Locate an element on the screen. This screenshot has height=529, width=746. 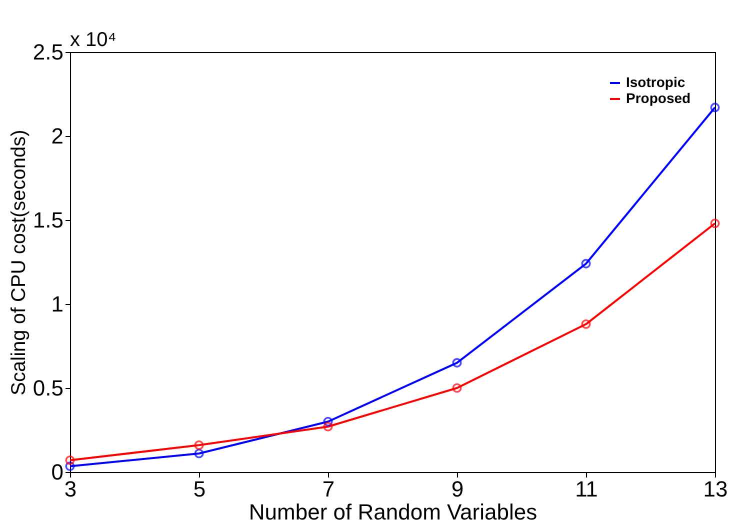
y-tick-label: 0.5 is located at coordinates (48, 388).